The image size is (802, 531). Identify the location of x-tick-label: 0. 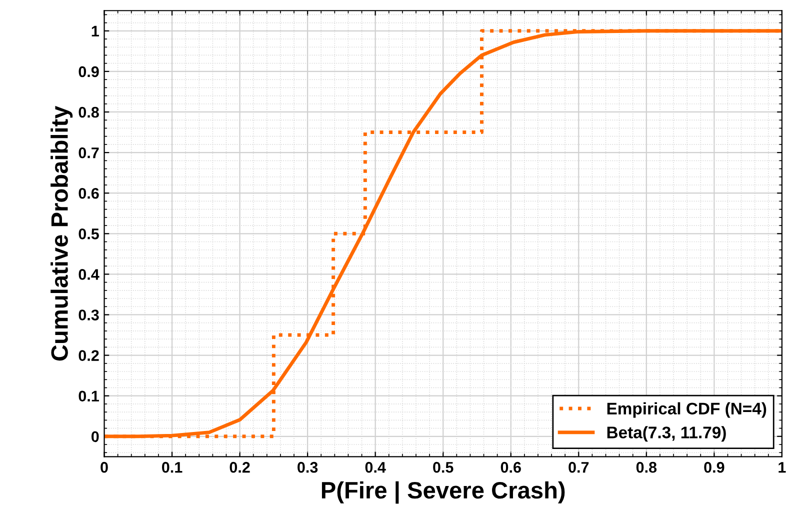
(104, 467).